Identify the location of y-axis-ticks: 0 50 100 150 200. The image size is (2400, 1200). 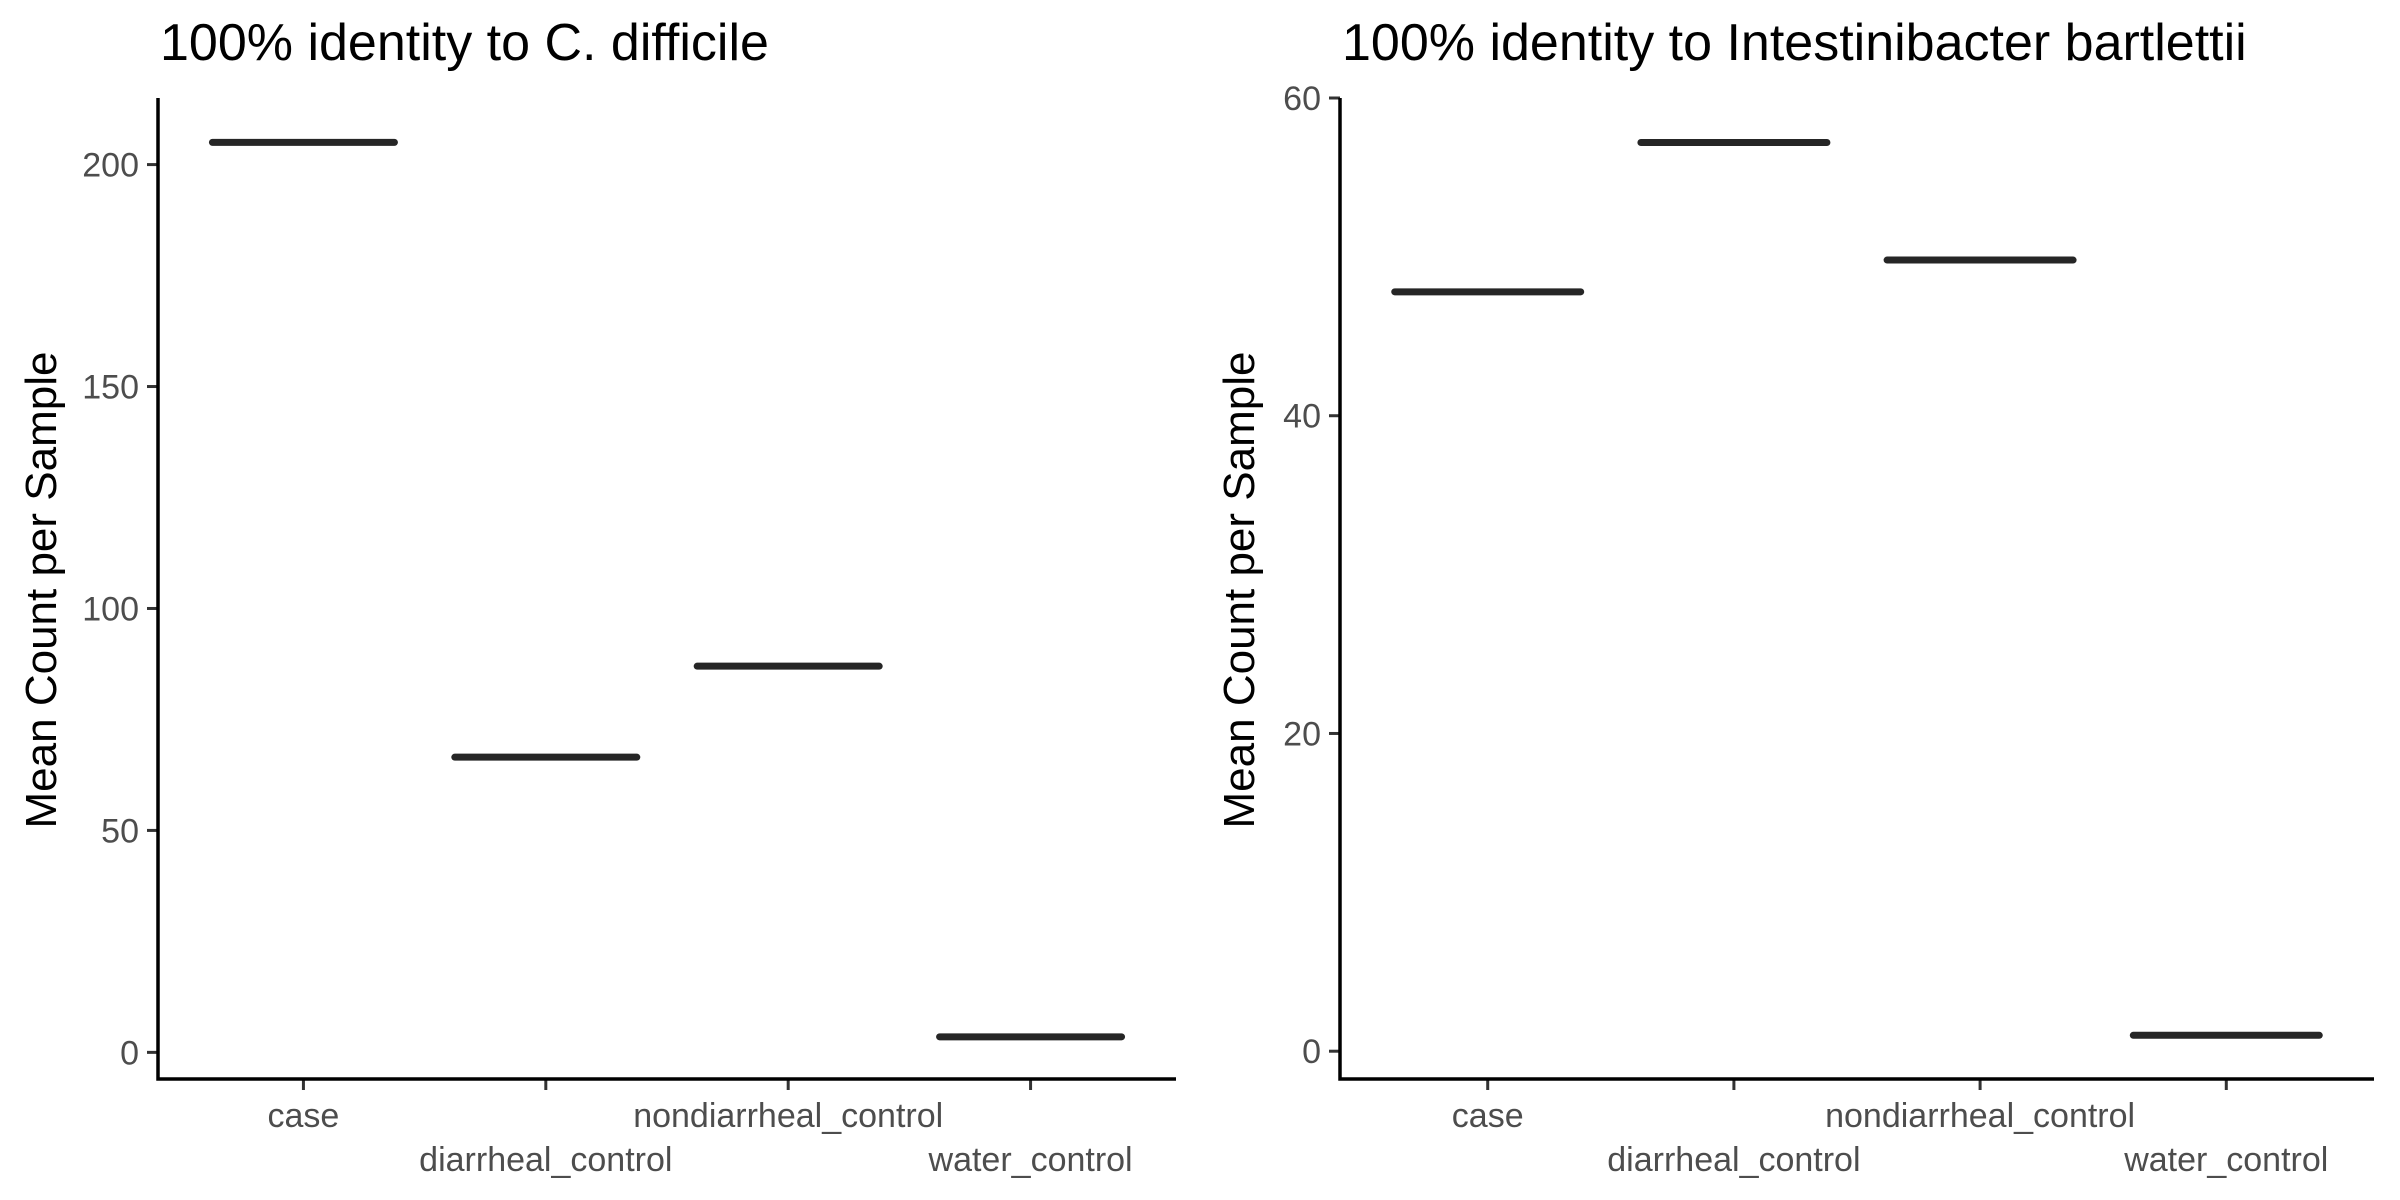
(120, 609).